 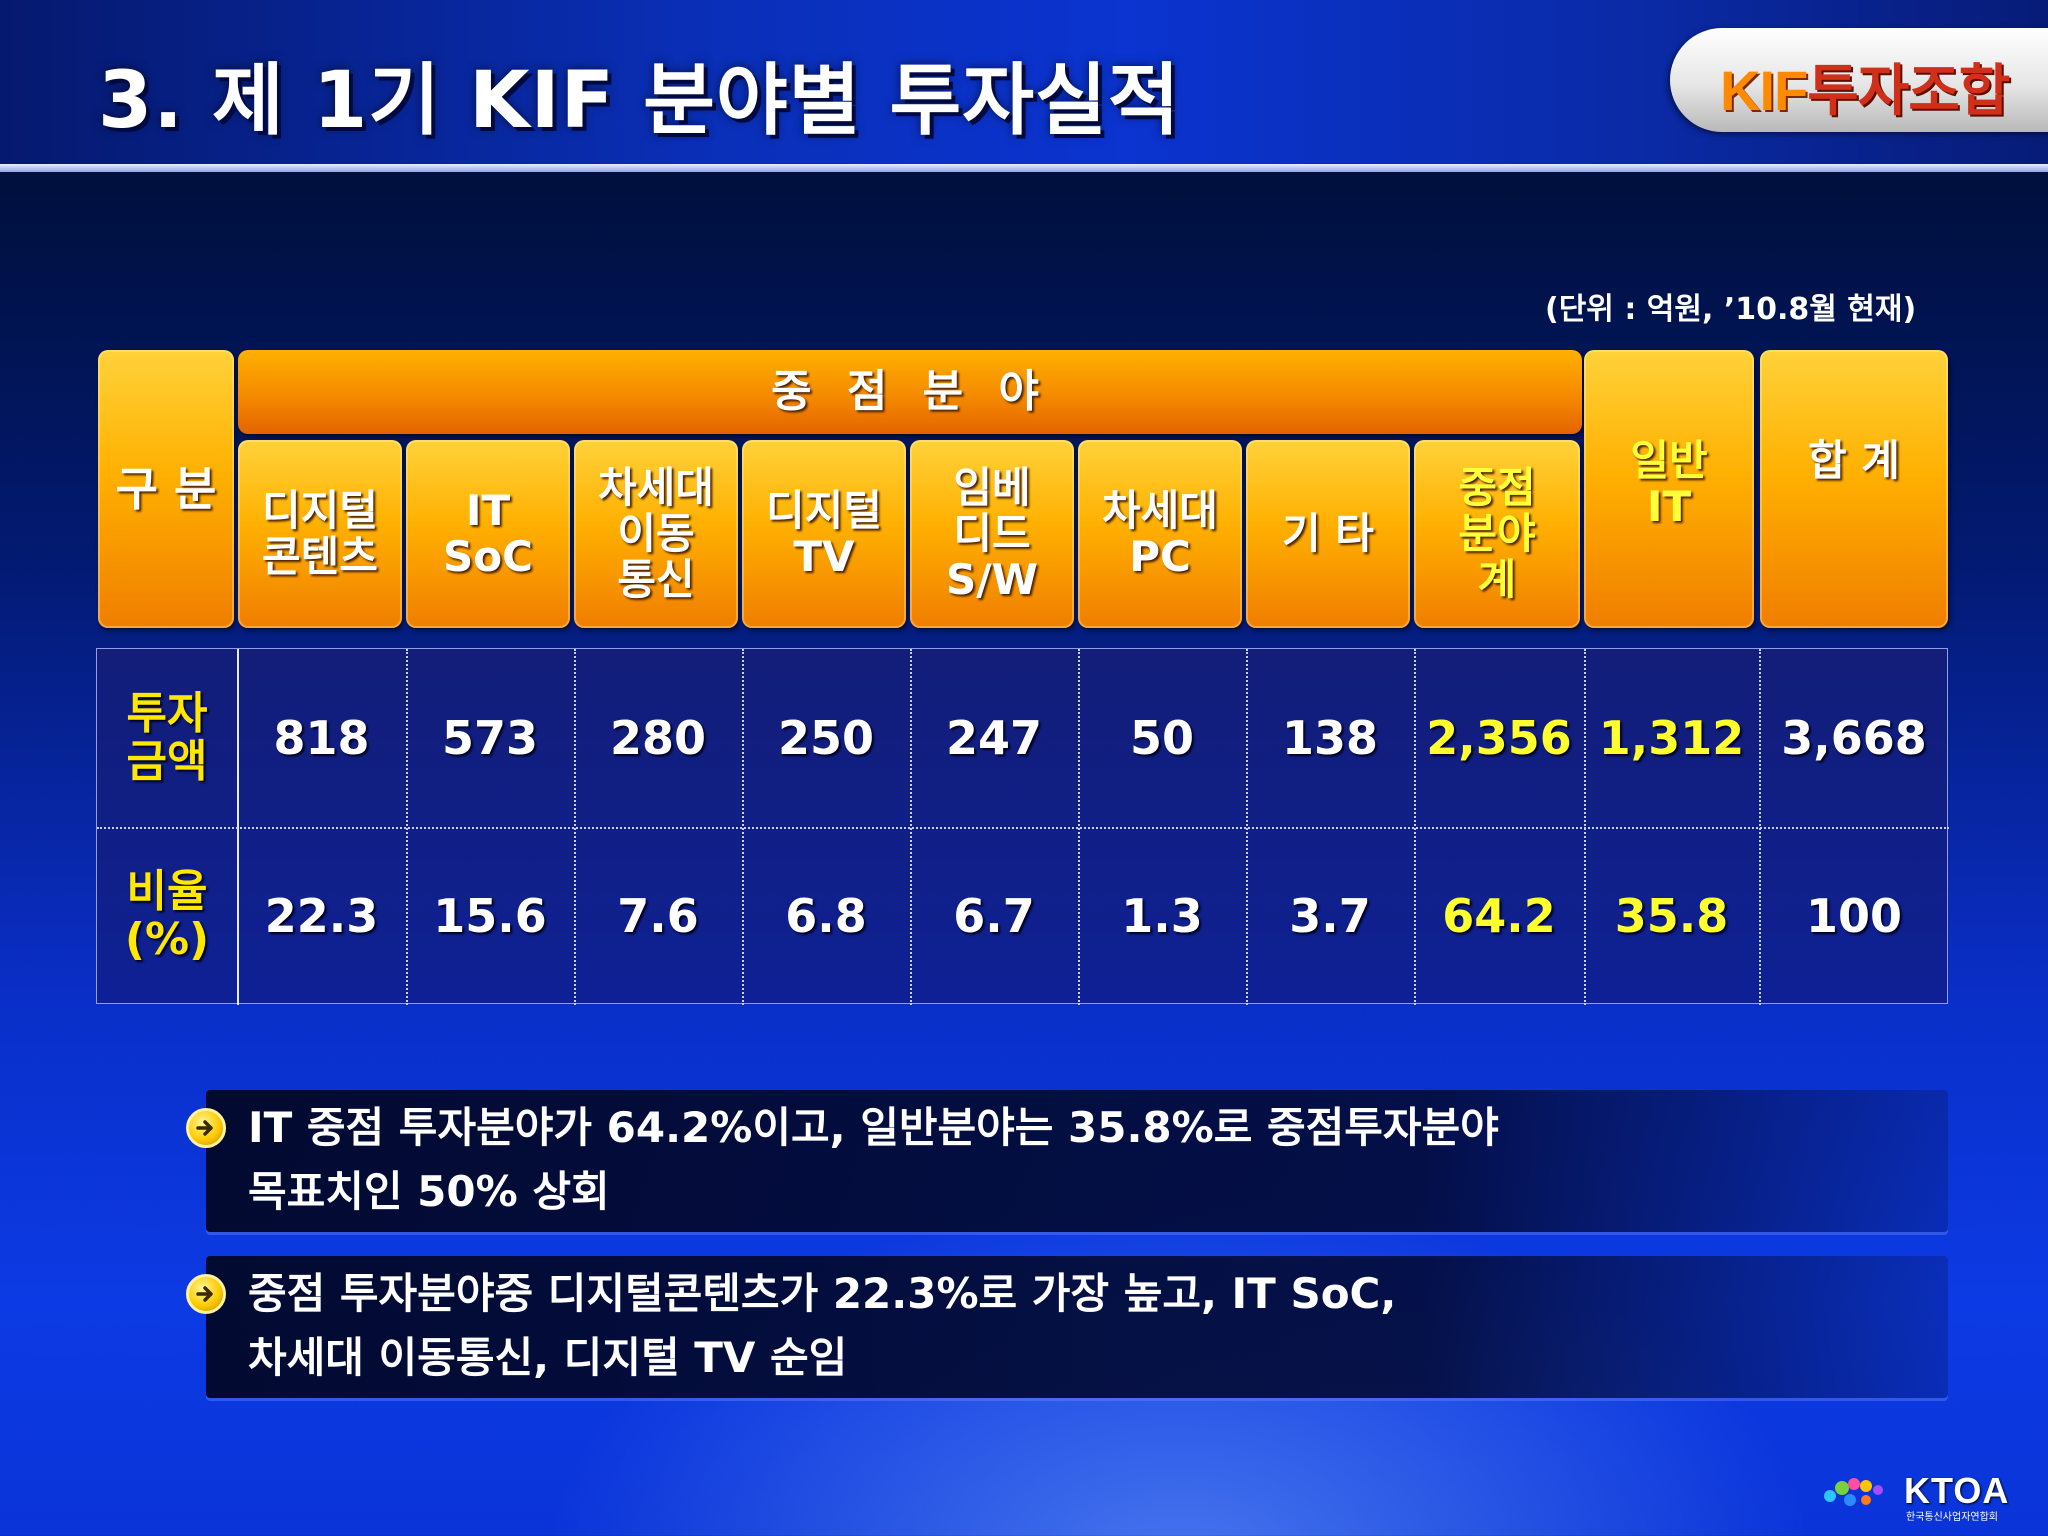 I want to click on column-header-8: 중점 분야 계, so click(x=1497, y=534).